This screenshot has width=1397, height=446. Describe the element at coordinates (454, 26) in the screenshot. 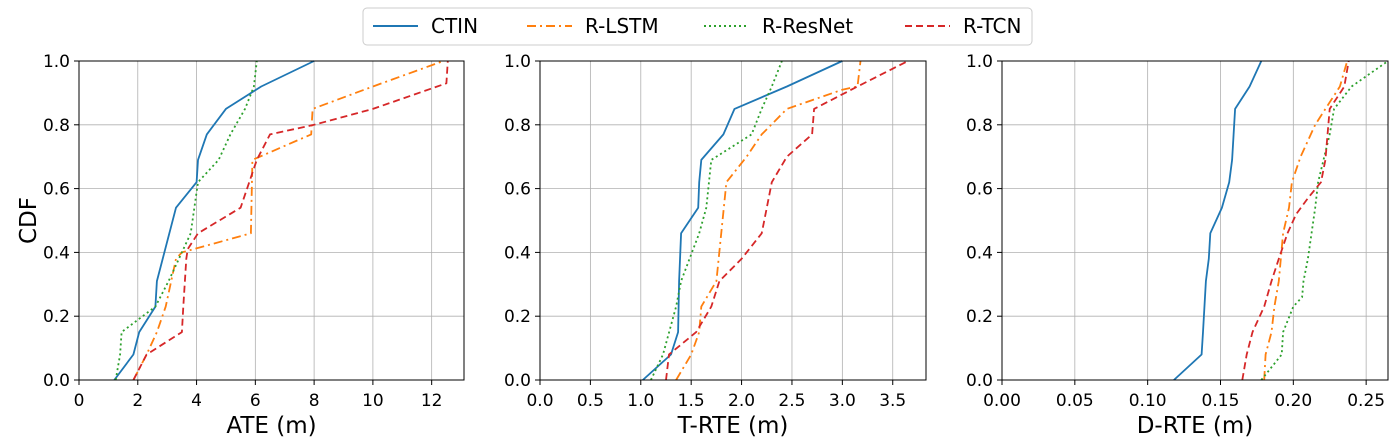

I see `legend-label: CTIN` at that location.